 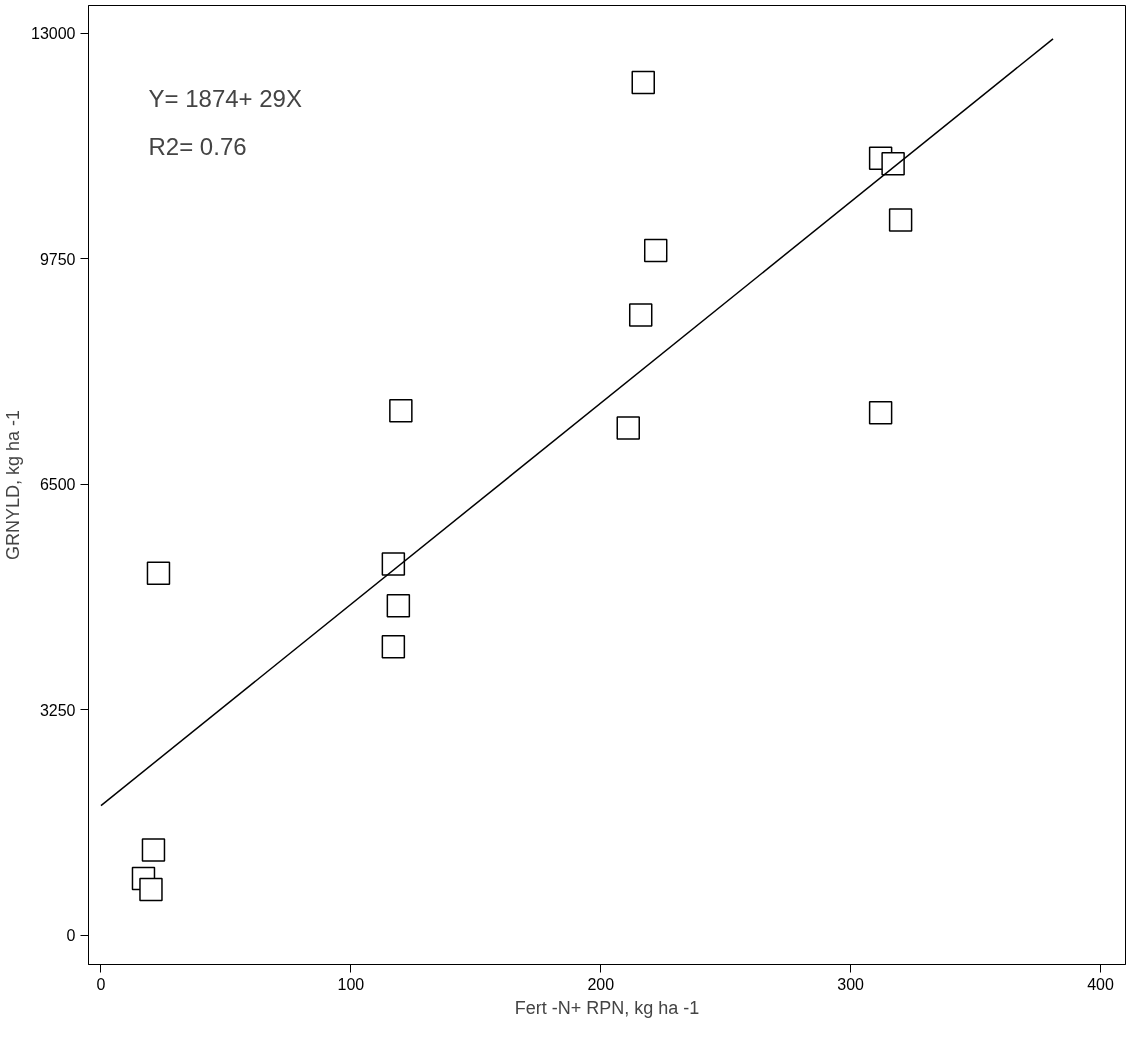 What do you see at coordinates (197, 146) in the screenshot?
I see `annotation: R2= 0.76` at bounding box center [197, 146].